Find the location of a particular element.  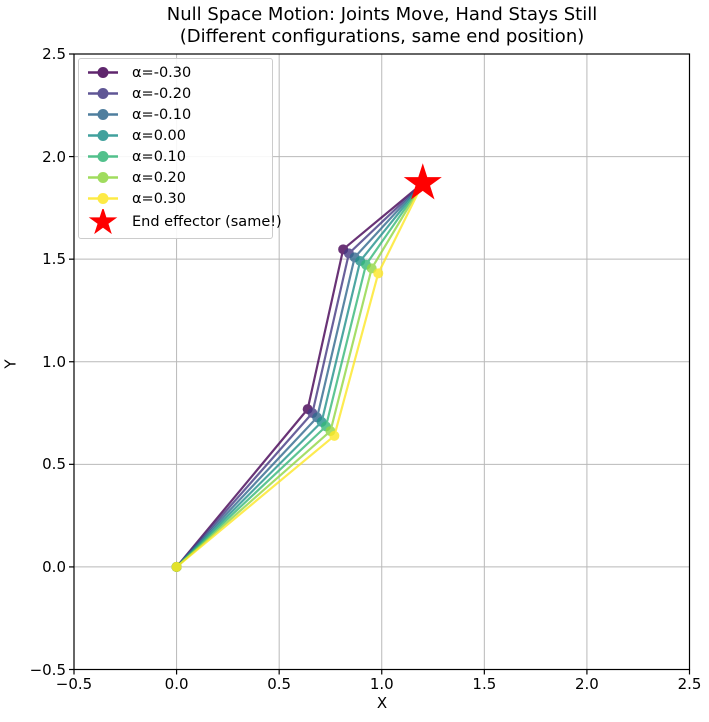

x-tick-label: −0.5 is located at coordinates (74, 684).